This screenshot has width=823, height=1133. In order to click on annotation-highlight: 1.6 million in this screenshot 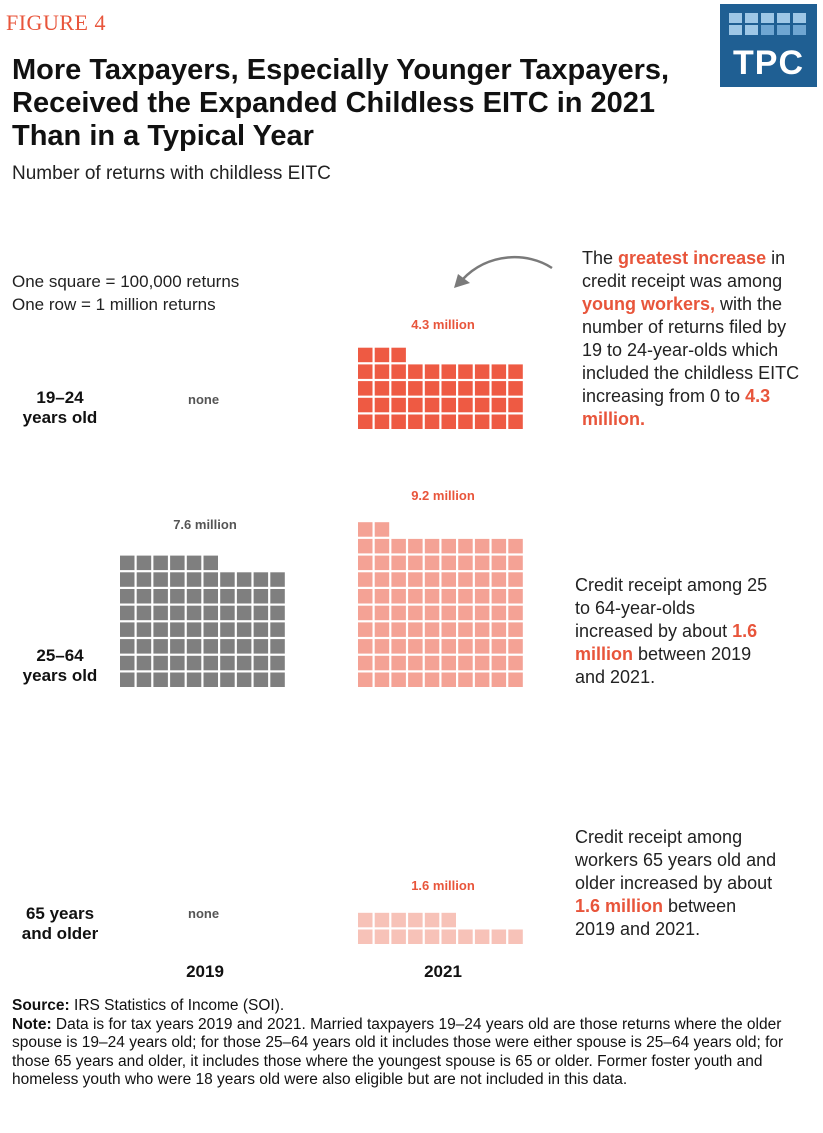, I will do `click(666, 642)`.